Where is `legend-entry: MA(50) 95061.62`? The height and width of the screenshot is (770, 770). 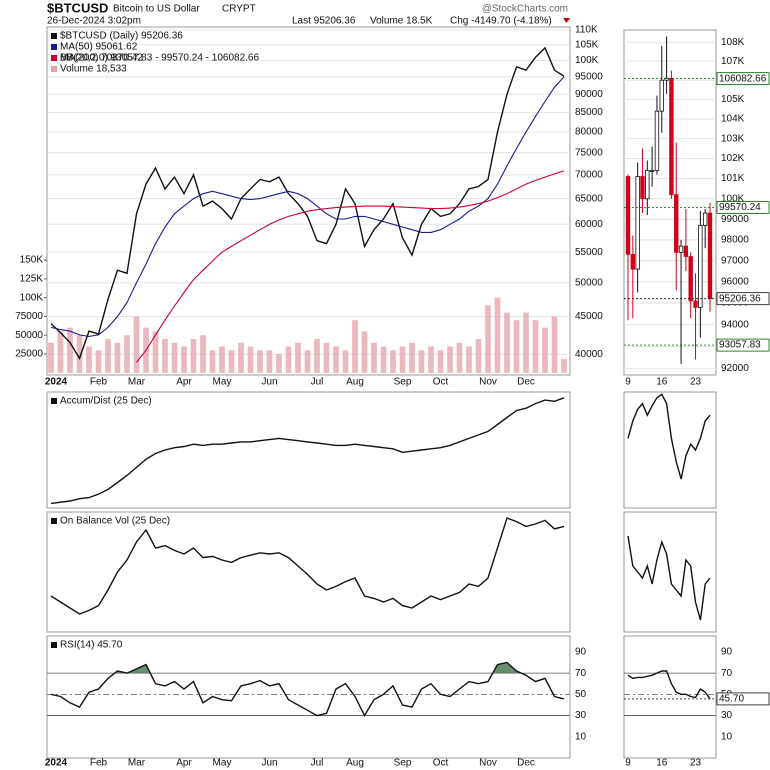 legend-entry: MA(50) 95061.62 is located at coordinates (99, 47).